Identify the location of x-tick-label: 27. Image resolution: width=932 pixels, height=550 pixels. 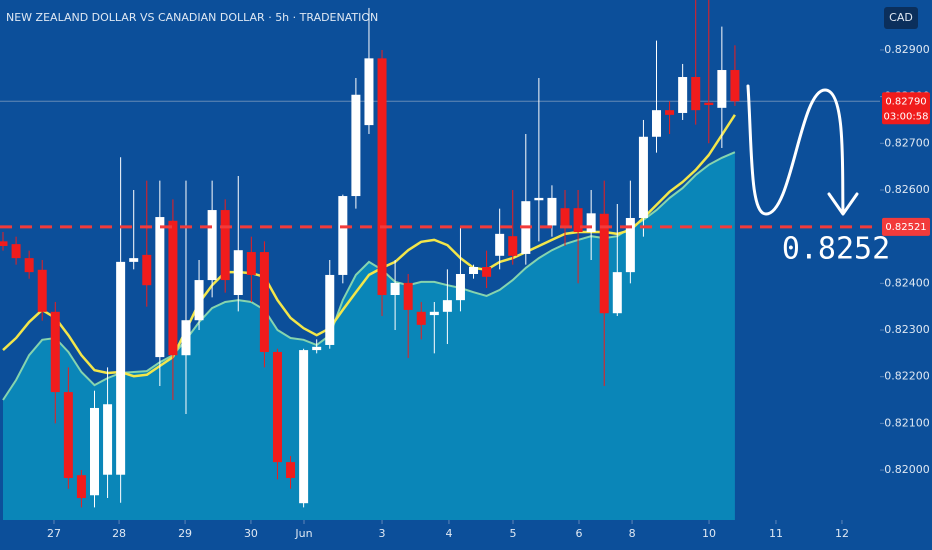
(54, 533).